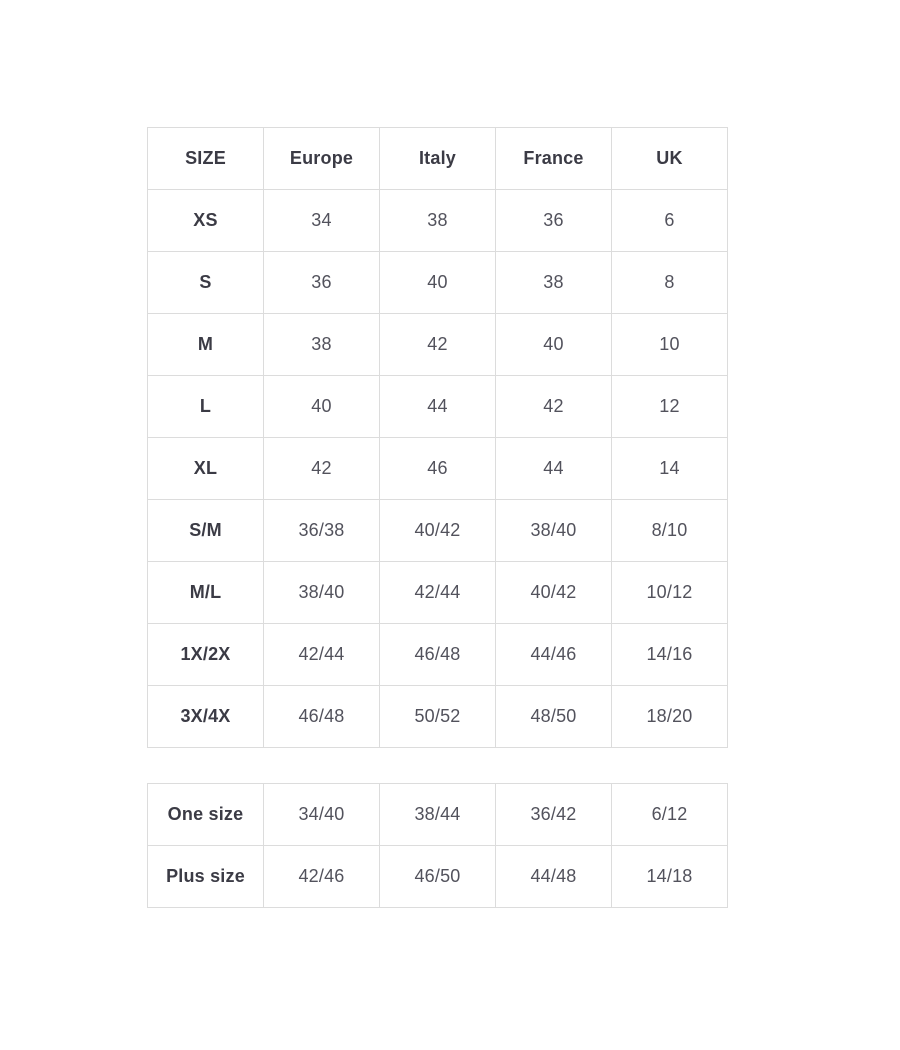 Image resolution: width=900 pixels, height=1050 pixels. What do you see at coordinates (669, 716) in the screenshot?
I see `value-cell: 18/20` at bounding box center [669, 716].